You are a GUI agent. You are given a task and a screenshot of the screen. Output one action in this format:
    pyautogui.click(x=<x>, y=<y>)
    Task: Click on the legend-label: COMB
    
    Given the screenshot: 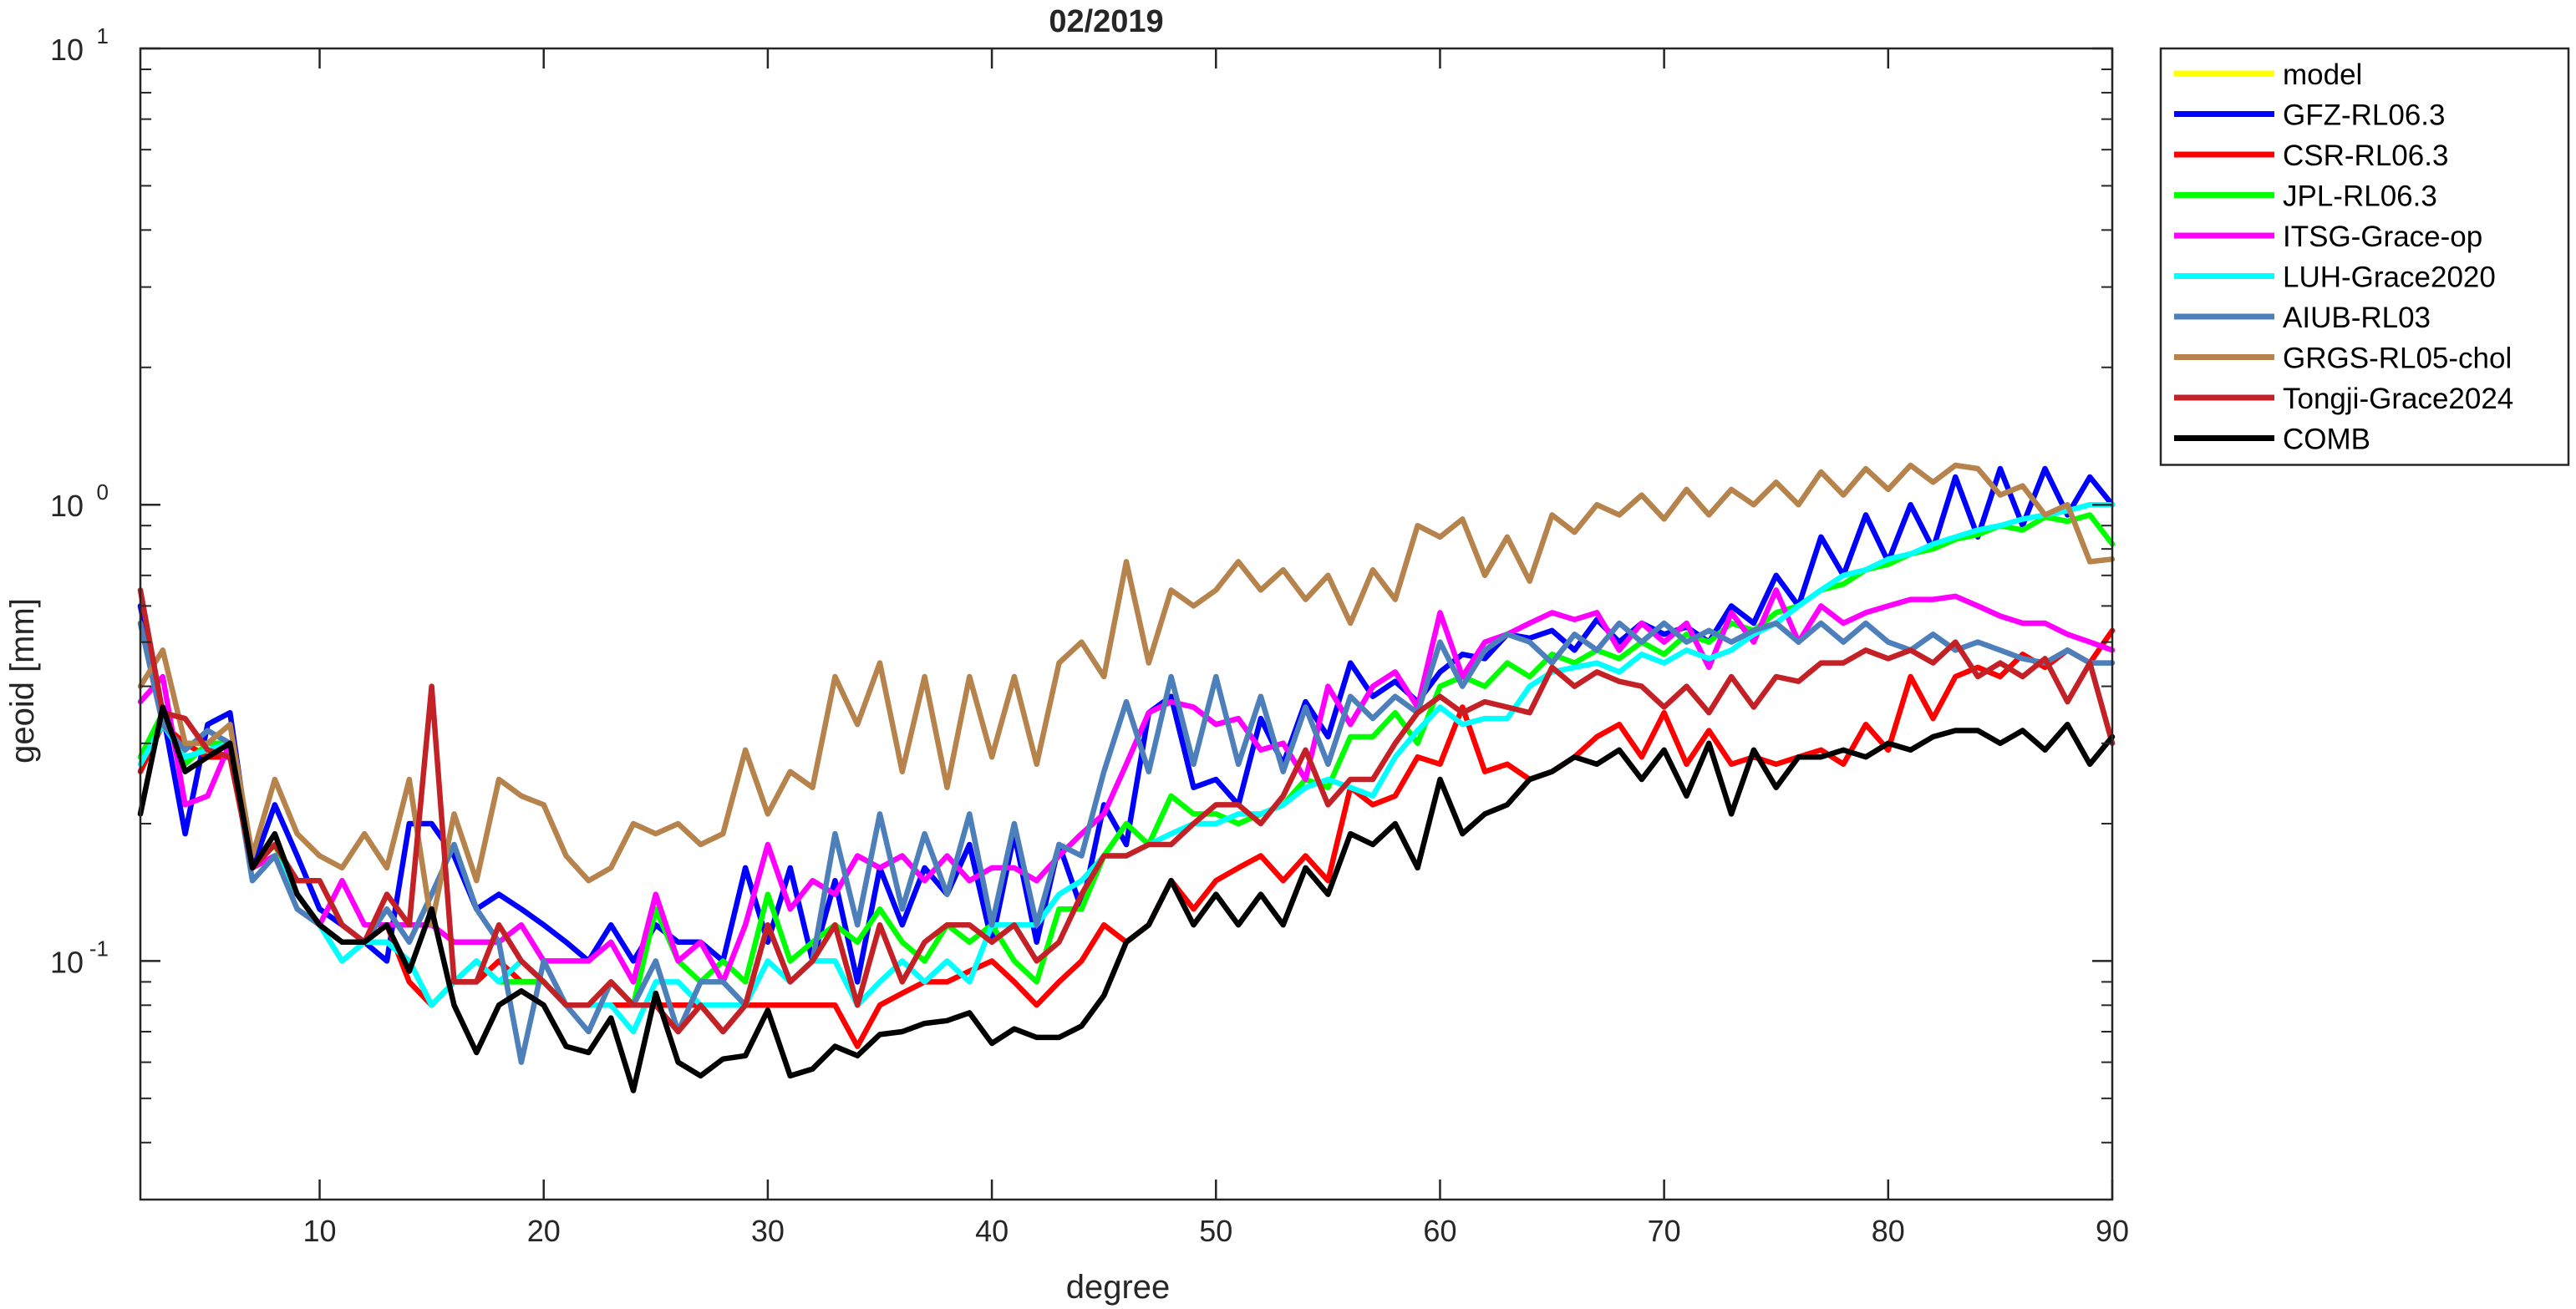 What is the action you would take?
    pyautogui.click(x=2326, y=440)
    